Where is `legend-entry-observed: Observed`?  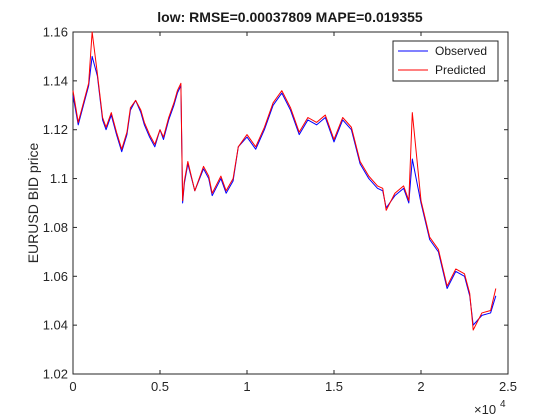
legend-entry-observed: Observed is located at coordinates (461, 51).